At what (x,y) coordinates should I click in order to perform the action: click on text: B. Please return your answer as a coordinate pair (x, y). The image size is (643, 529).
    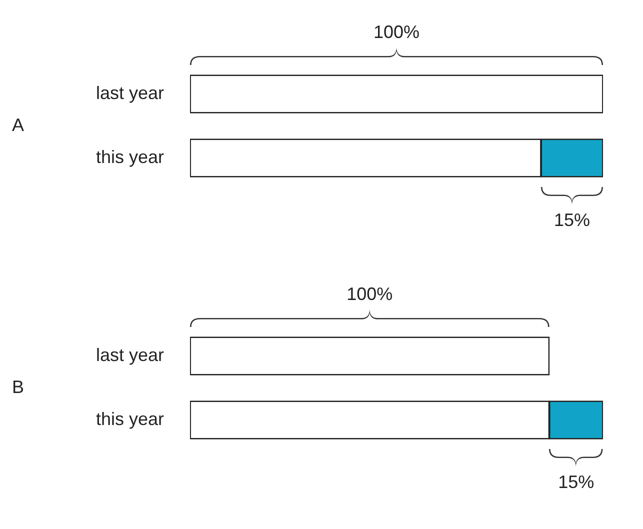
    Looking at the image, I should click on (18, 386).